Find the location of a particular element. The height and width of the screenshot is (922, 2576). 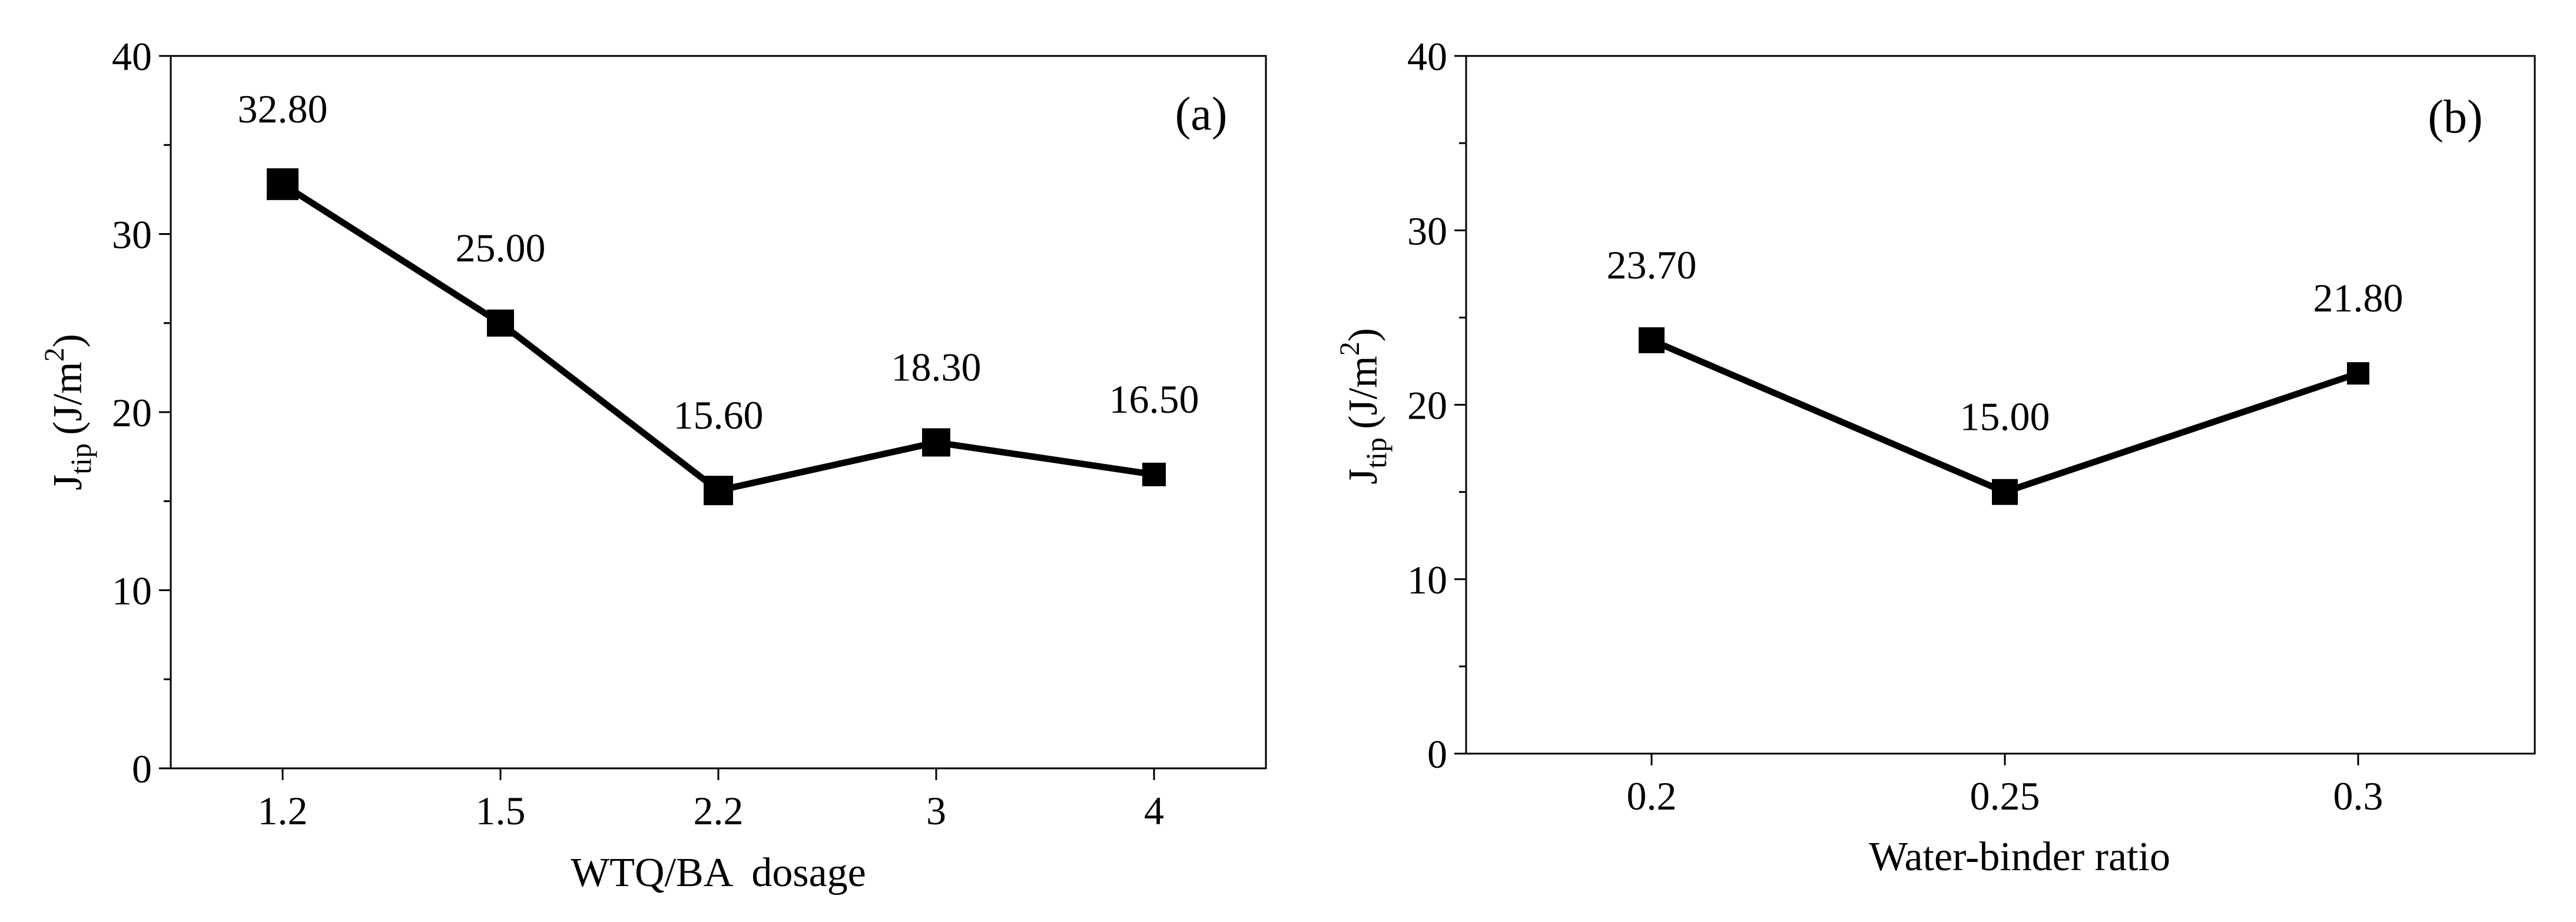

x-axis: 0.2 0.25 0.3 is located at coordinates (2005, 786).